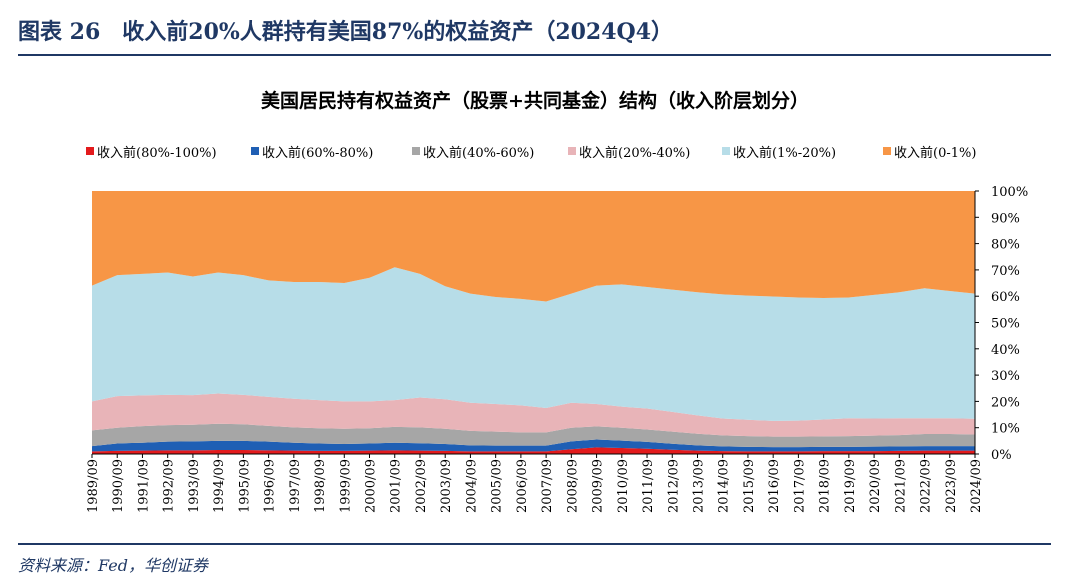  I want to click on x-tick-label: 2002/09, so click(421, 486).